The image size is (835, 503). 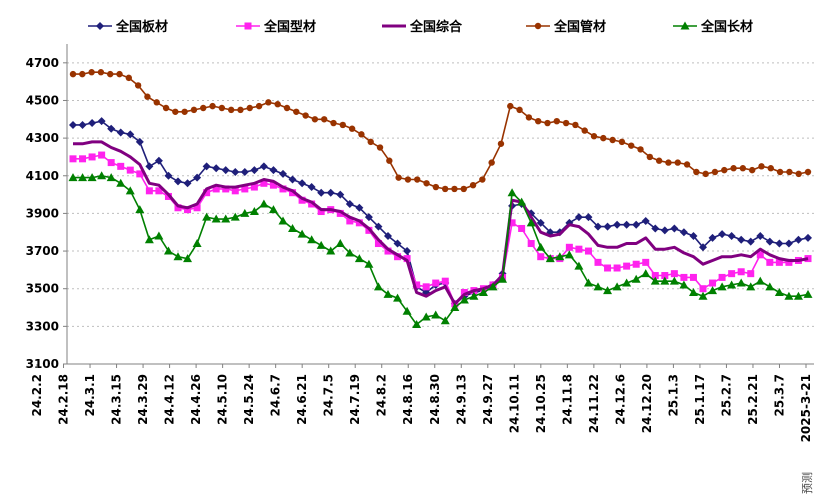 I want to click on x-tick-label: 24.5.10, so click(x=223, y=399).